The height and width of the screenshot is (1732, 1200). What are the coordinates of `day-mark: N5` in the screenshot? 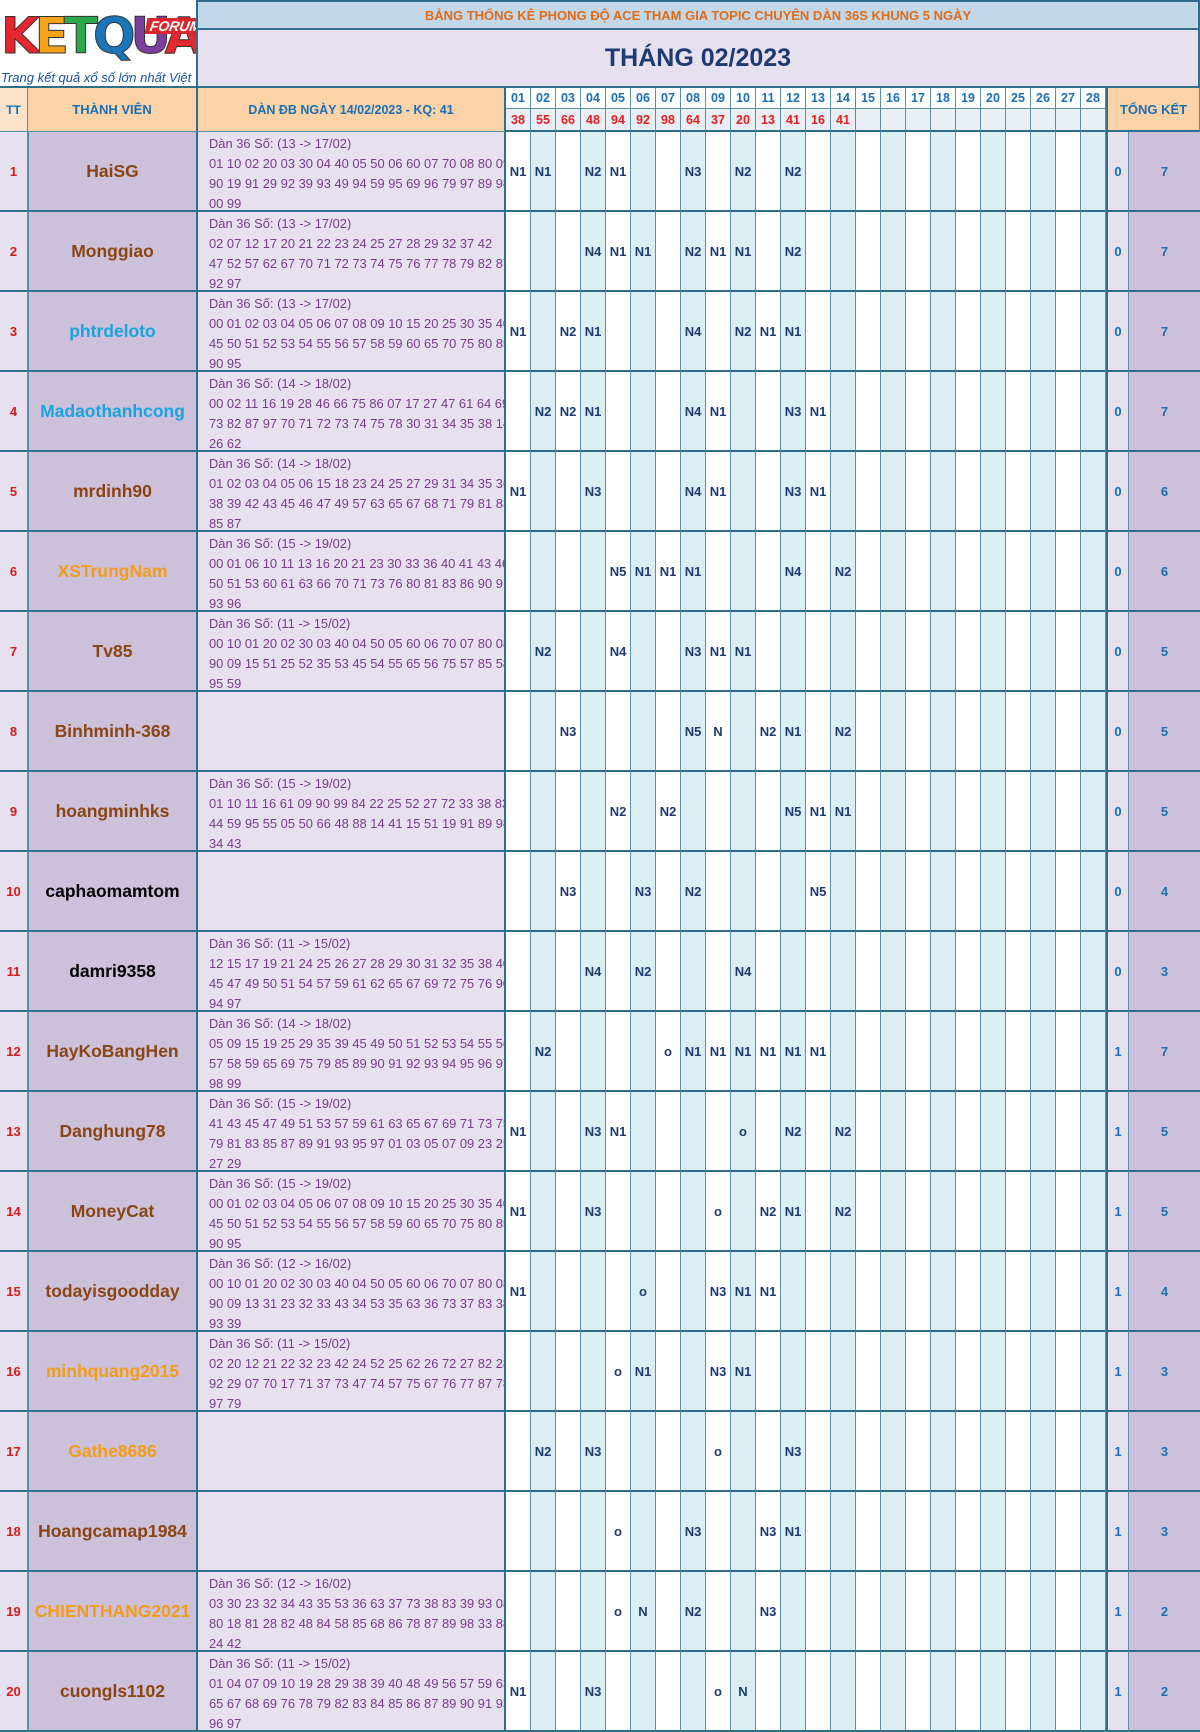 It's located at (818, 892).